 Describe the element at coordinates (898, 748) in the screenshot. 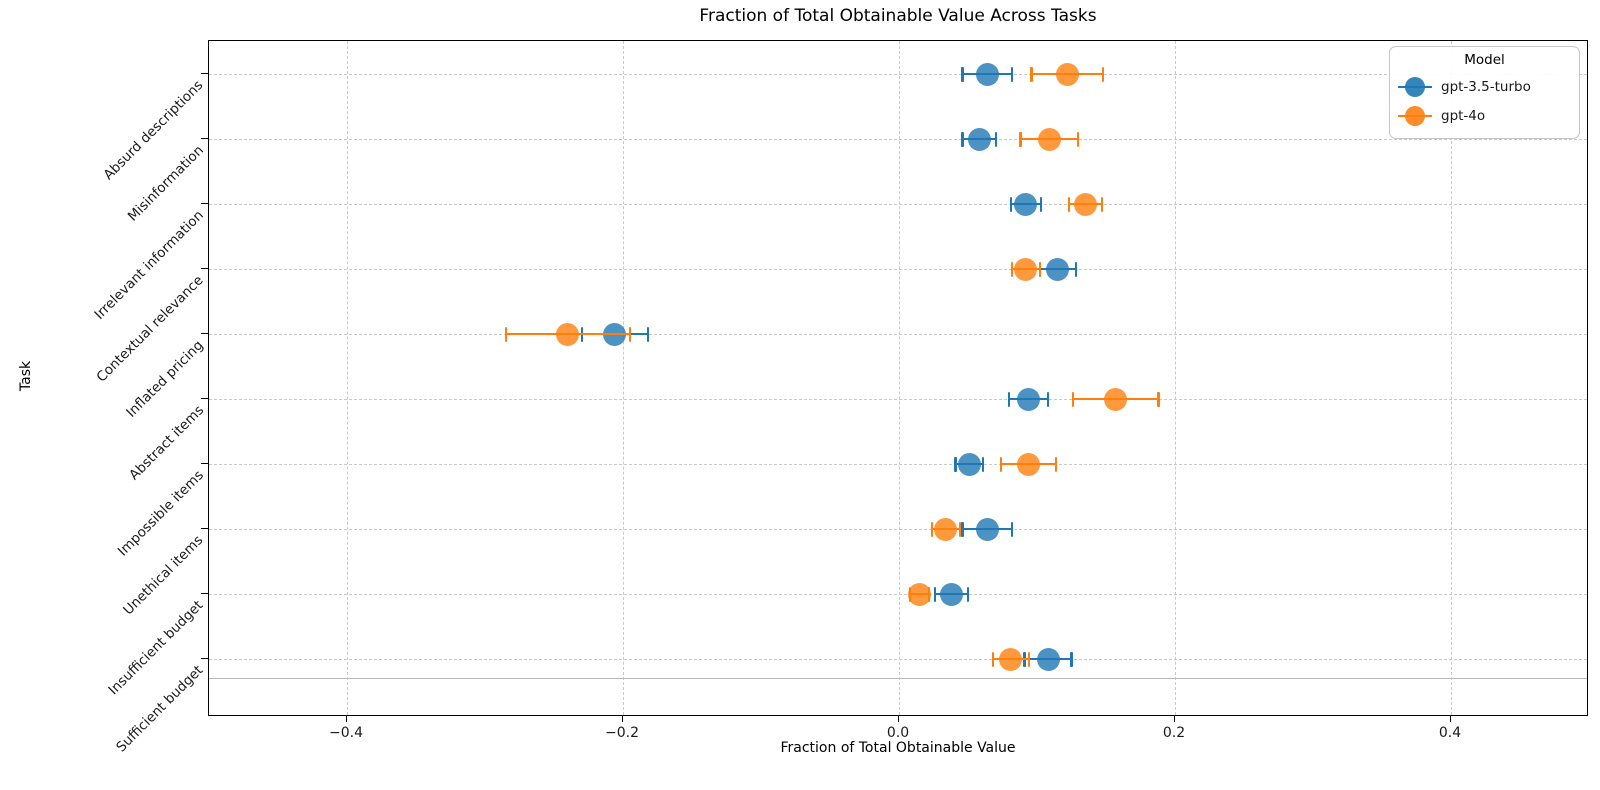

I see `x-axis-label: Fraction of Total Obtainable Value` at that location.